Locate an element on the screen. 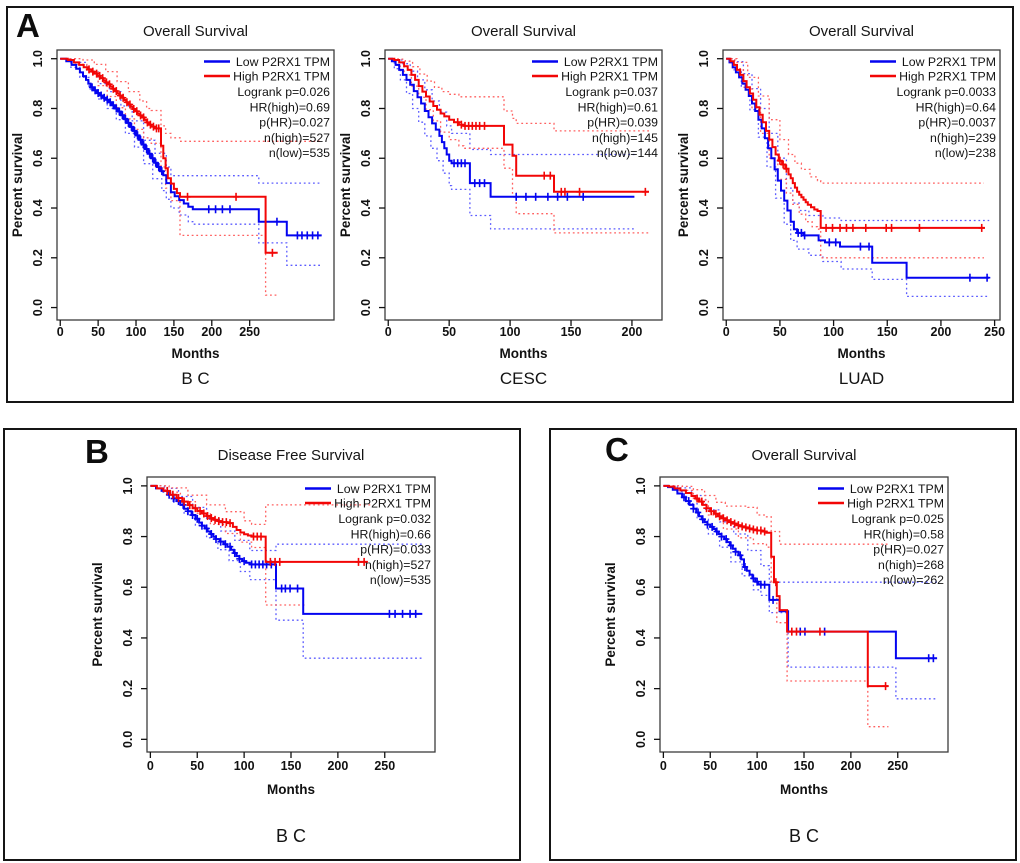 This screenshot has height=863, width=1020. stats-line: Logrank p=0.032 is located at coordinates (384, 519).